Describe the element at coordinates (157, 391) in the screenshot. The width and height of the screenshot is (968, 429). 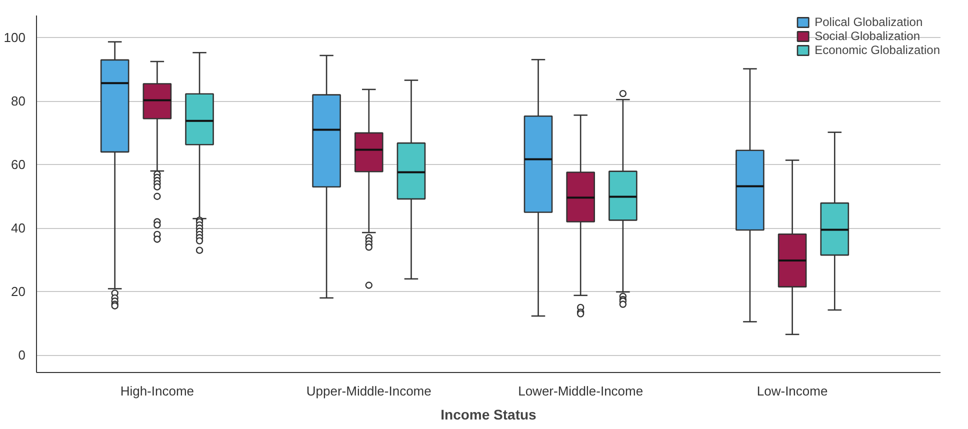
I see `x-tick-label: High-Income` at that location.